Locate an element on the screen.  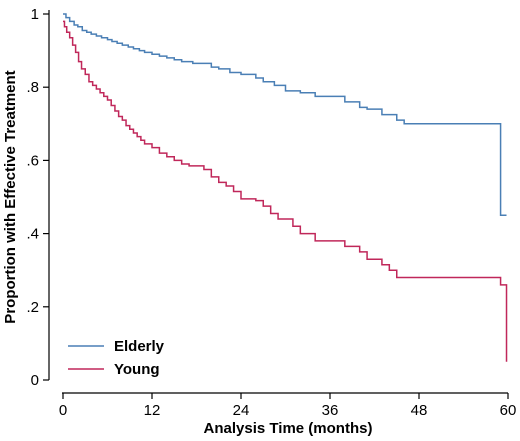
y-tick-label: .8 is located at coordinates (32, 87).